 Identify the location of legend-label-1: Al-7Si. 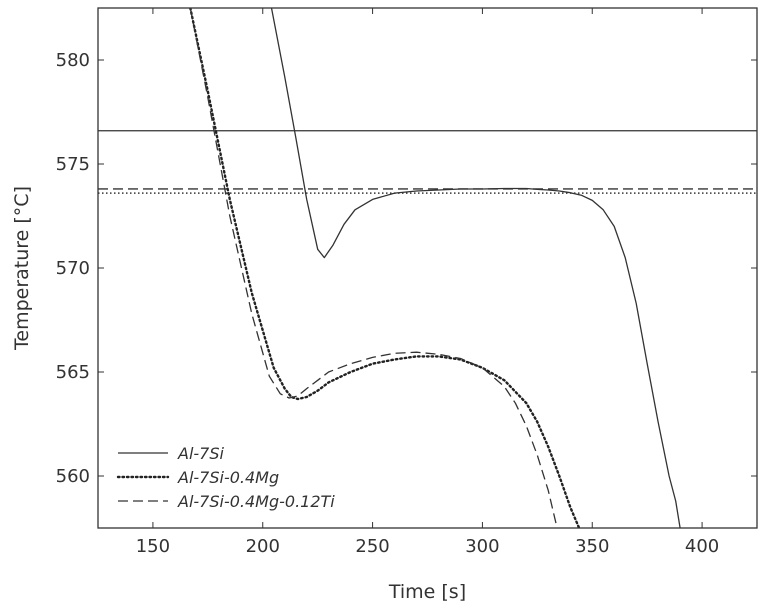
(201, 453).